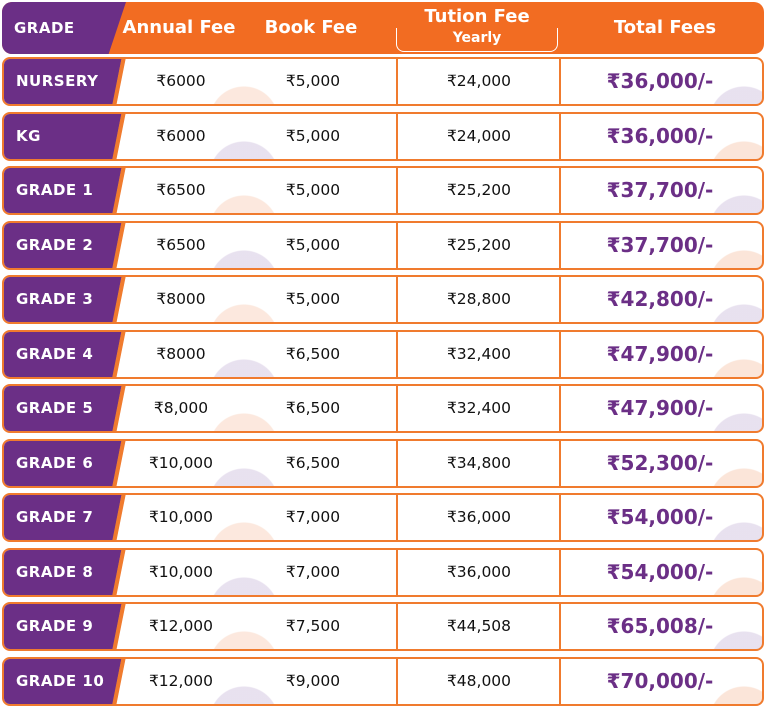 This screenshot has width=768, height=709. Describe the element at coordinates (383, 354) in the screenshot. I see `table-row: GRADE 4 ₹8000 ₹6,500 ₹32,400 ₹47,900/-` at that location.